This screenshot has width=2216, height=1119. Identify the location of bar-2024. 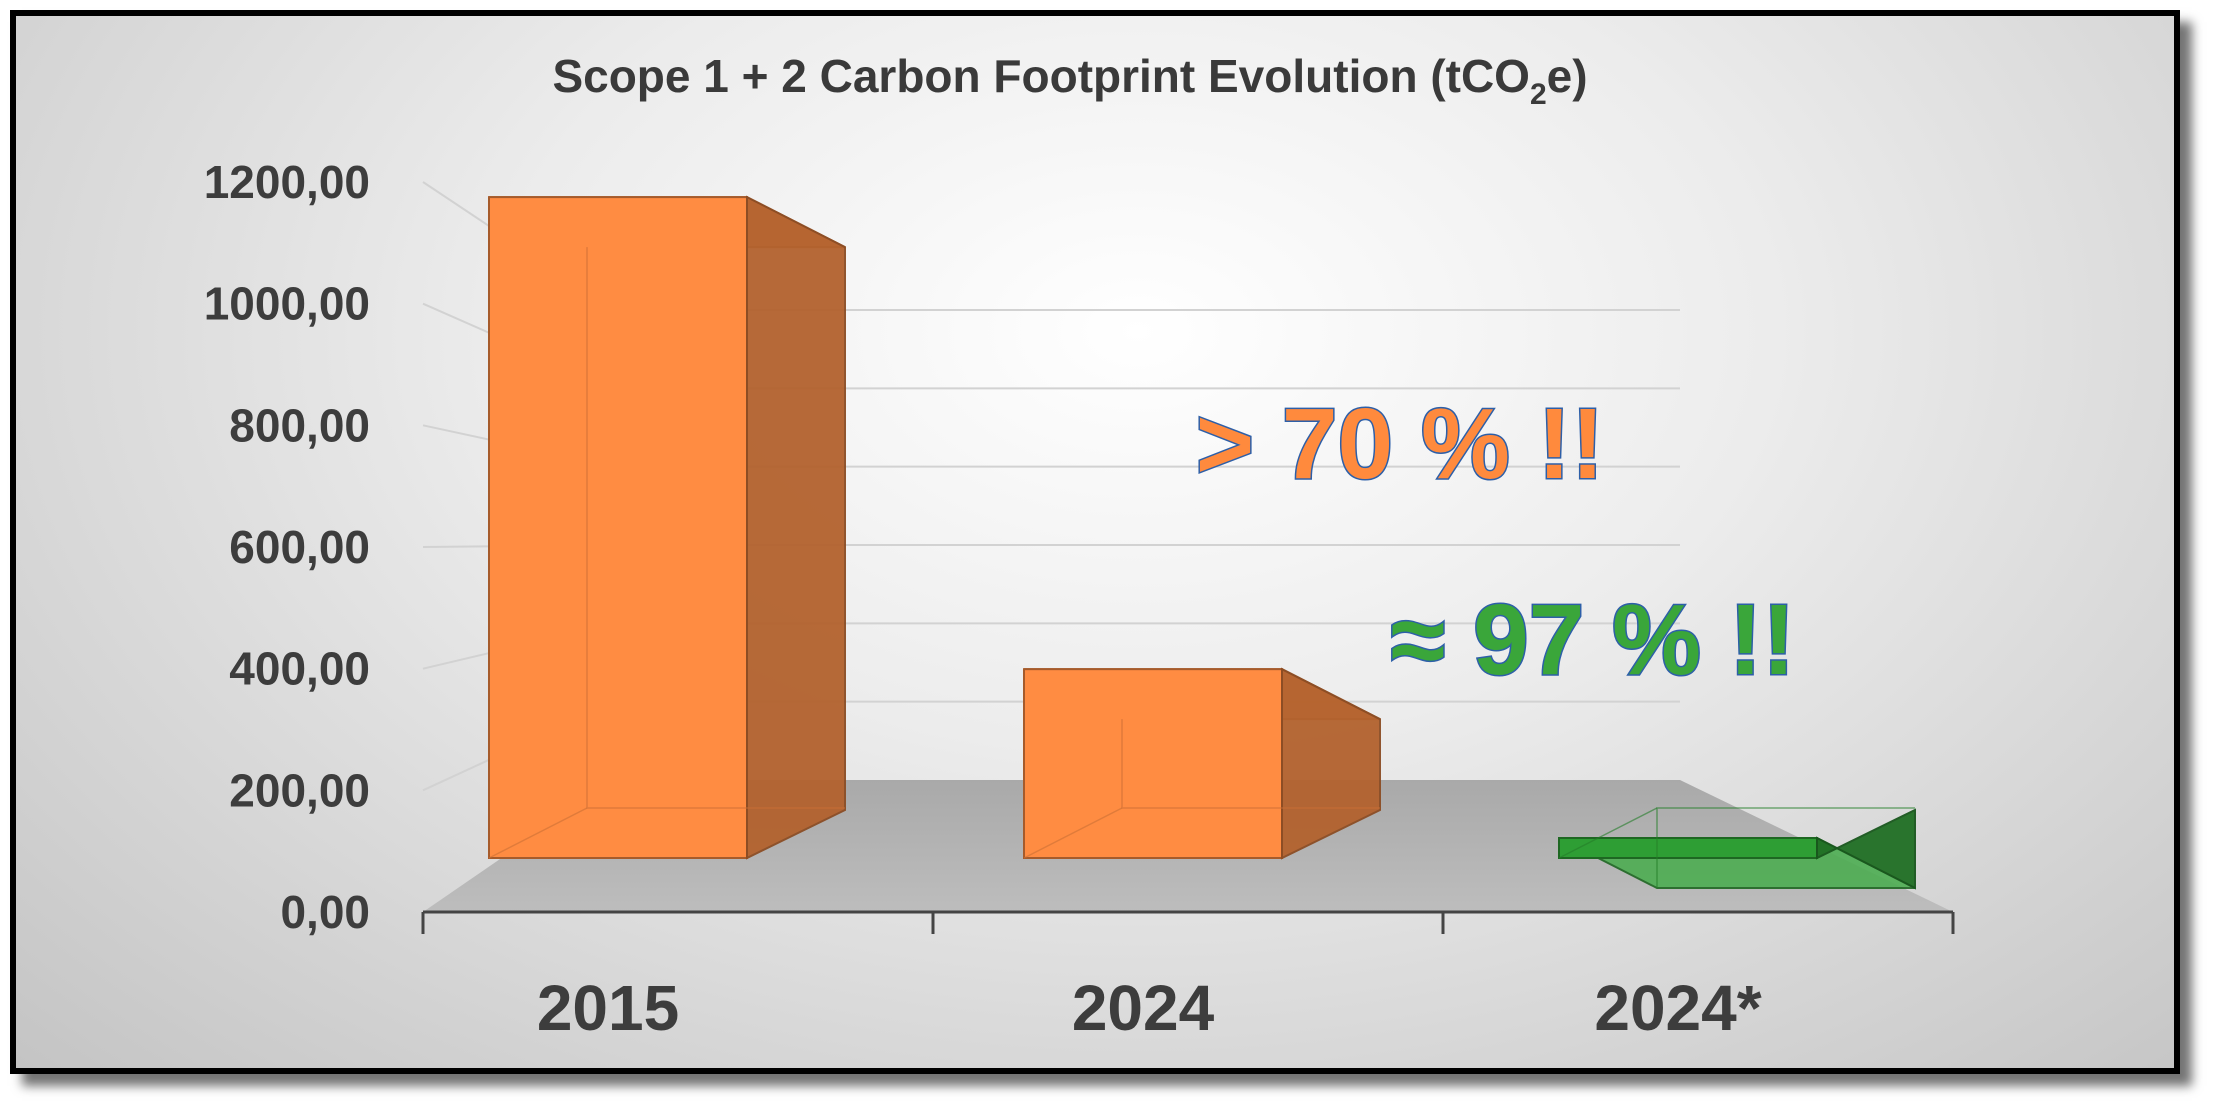
(1202, 763).